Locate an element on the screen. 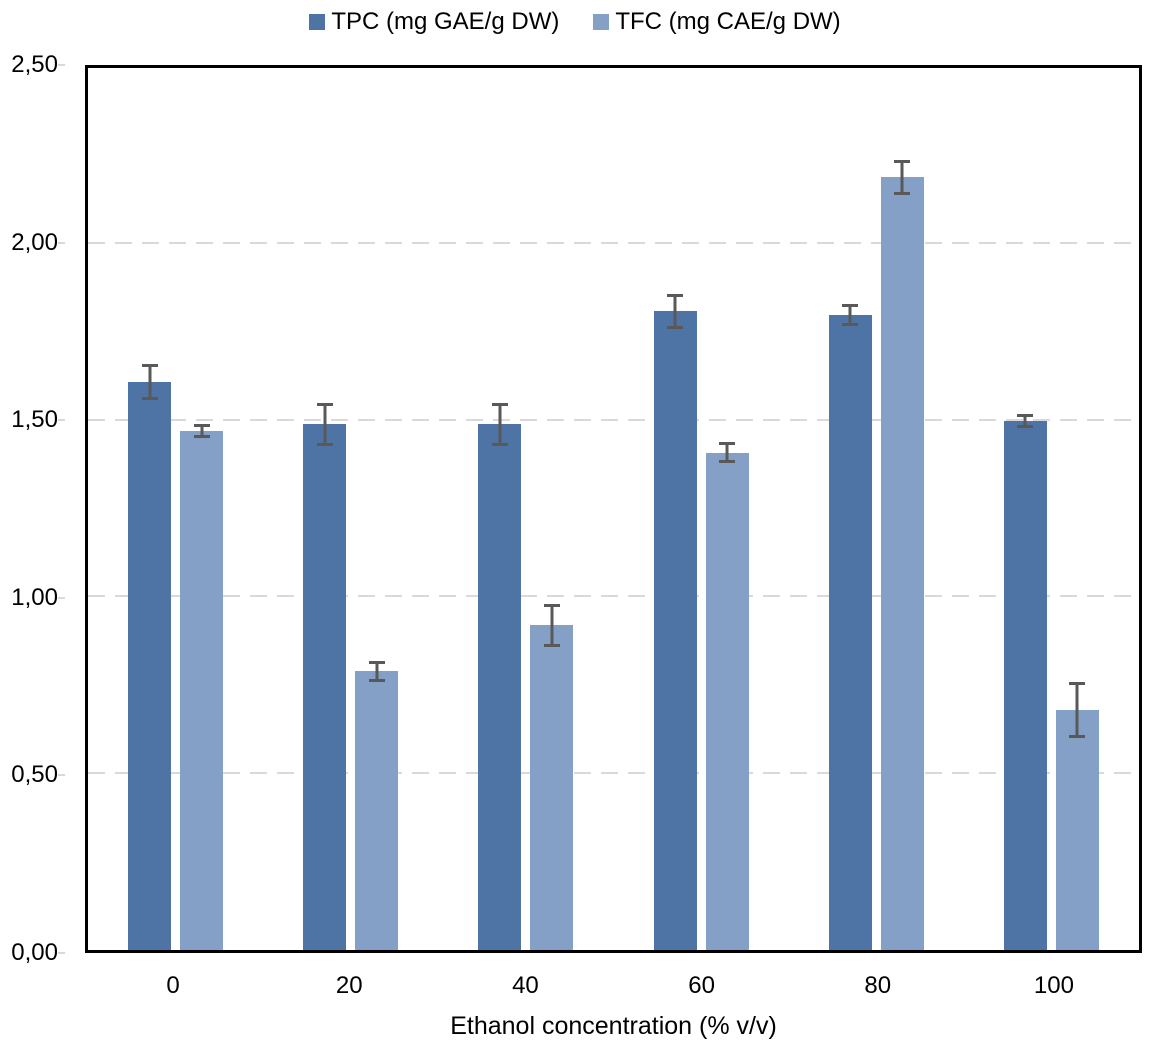  legend-swatch-tfc-icon is located at coordinates (601, 22).